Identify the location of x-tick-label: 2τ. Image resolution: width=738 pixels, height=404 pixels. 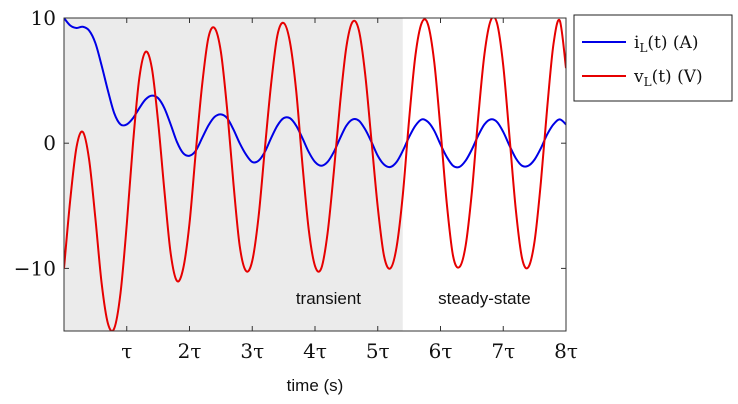
(190, 351).